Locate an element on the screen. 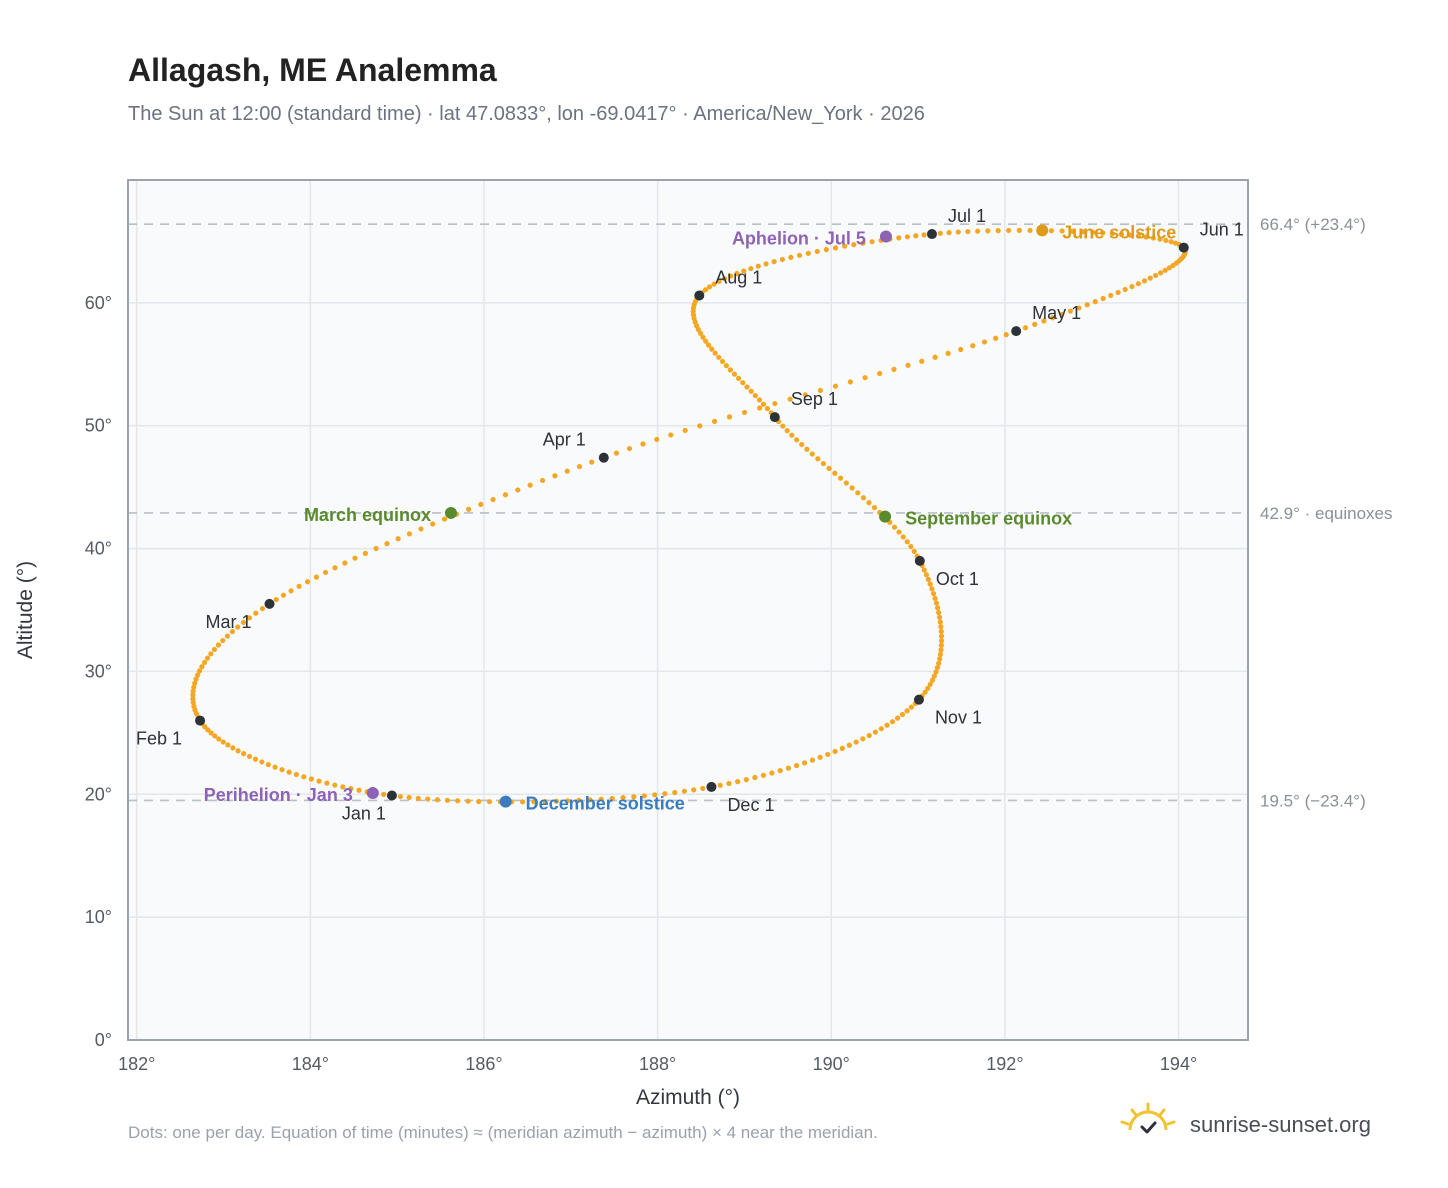 The height and width of the screenshot is (1188, 1448). brand: sunrise-sunset.org is located at coordinates (1258, 1125).